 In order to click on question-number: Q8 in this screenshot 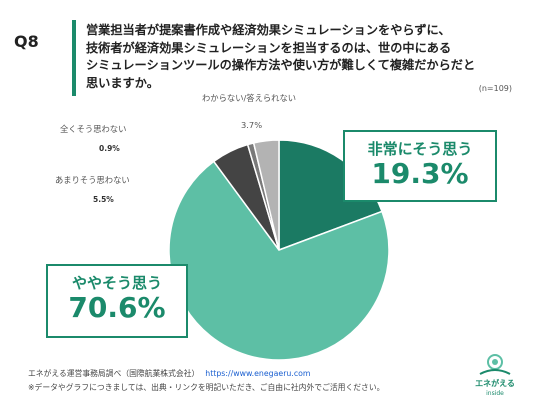, I will do `click(26, 41)`.